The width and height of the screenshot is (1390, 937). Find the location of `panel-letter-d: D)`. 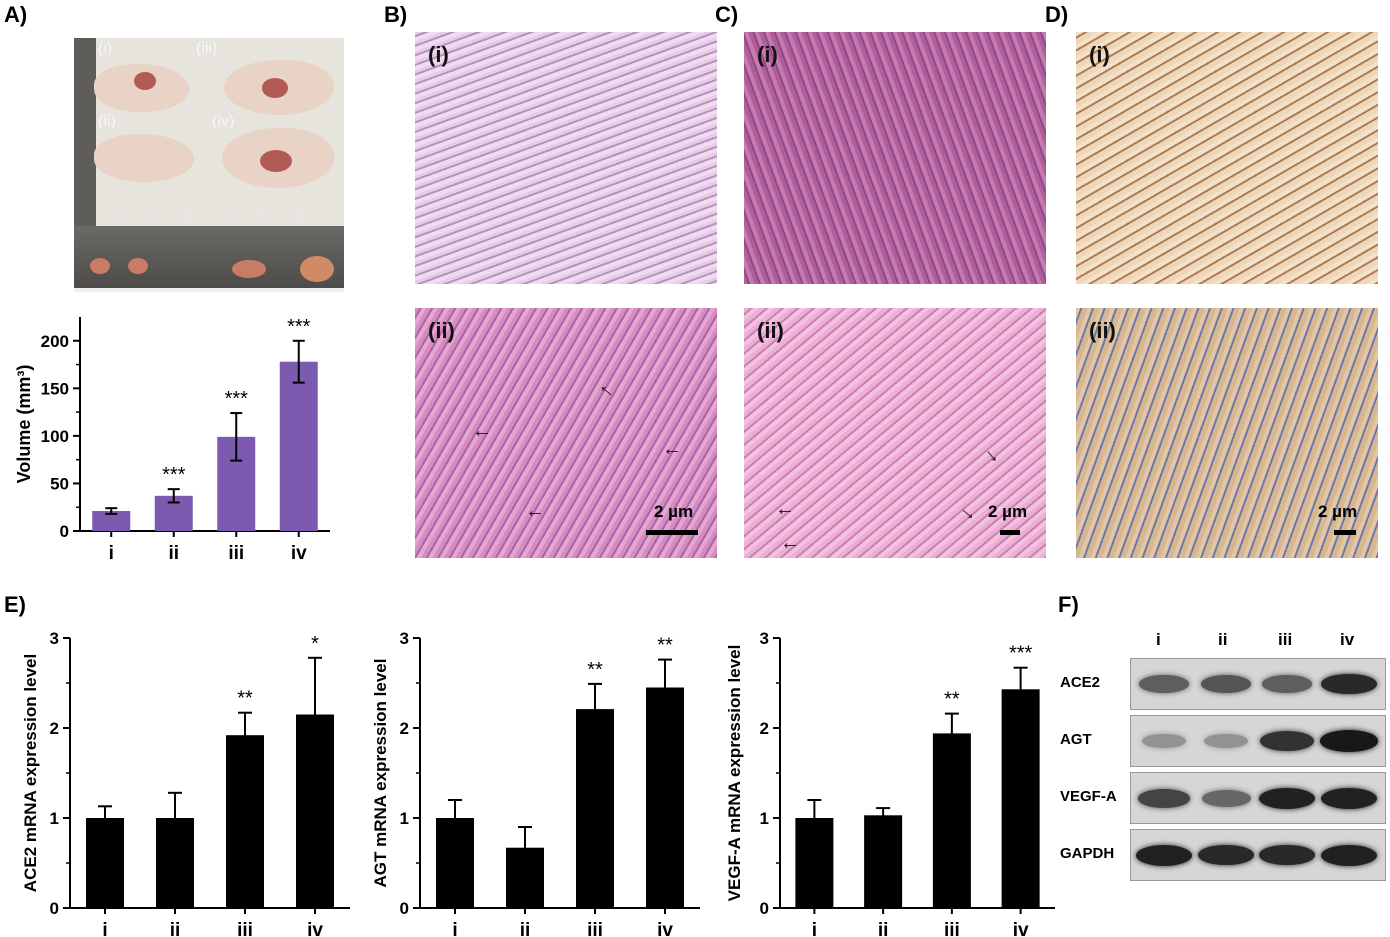

panel-letter-d: D) is located at coordinates (1057, 14).